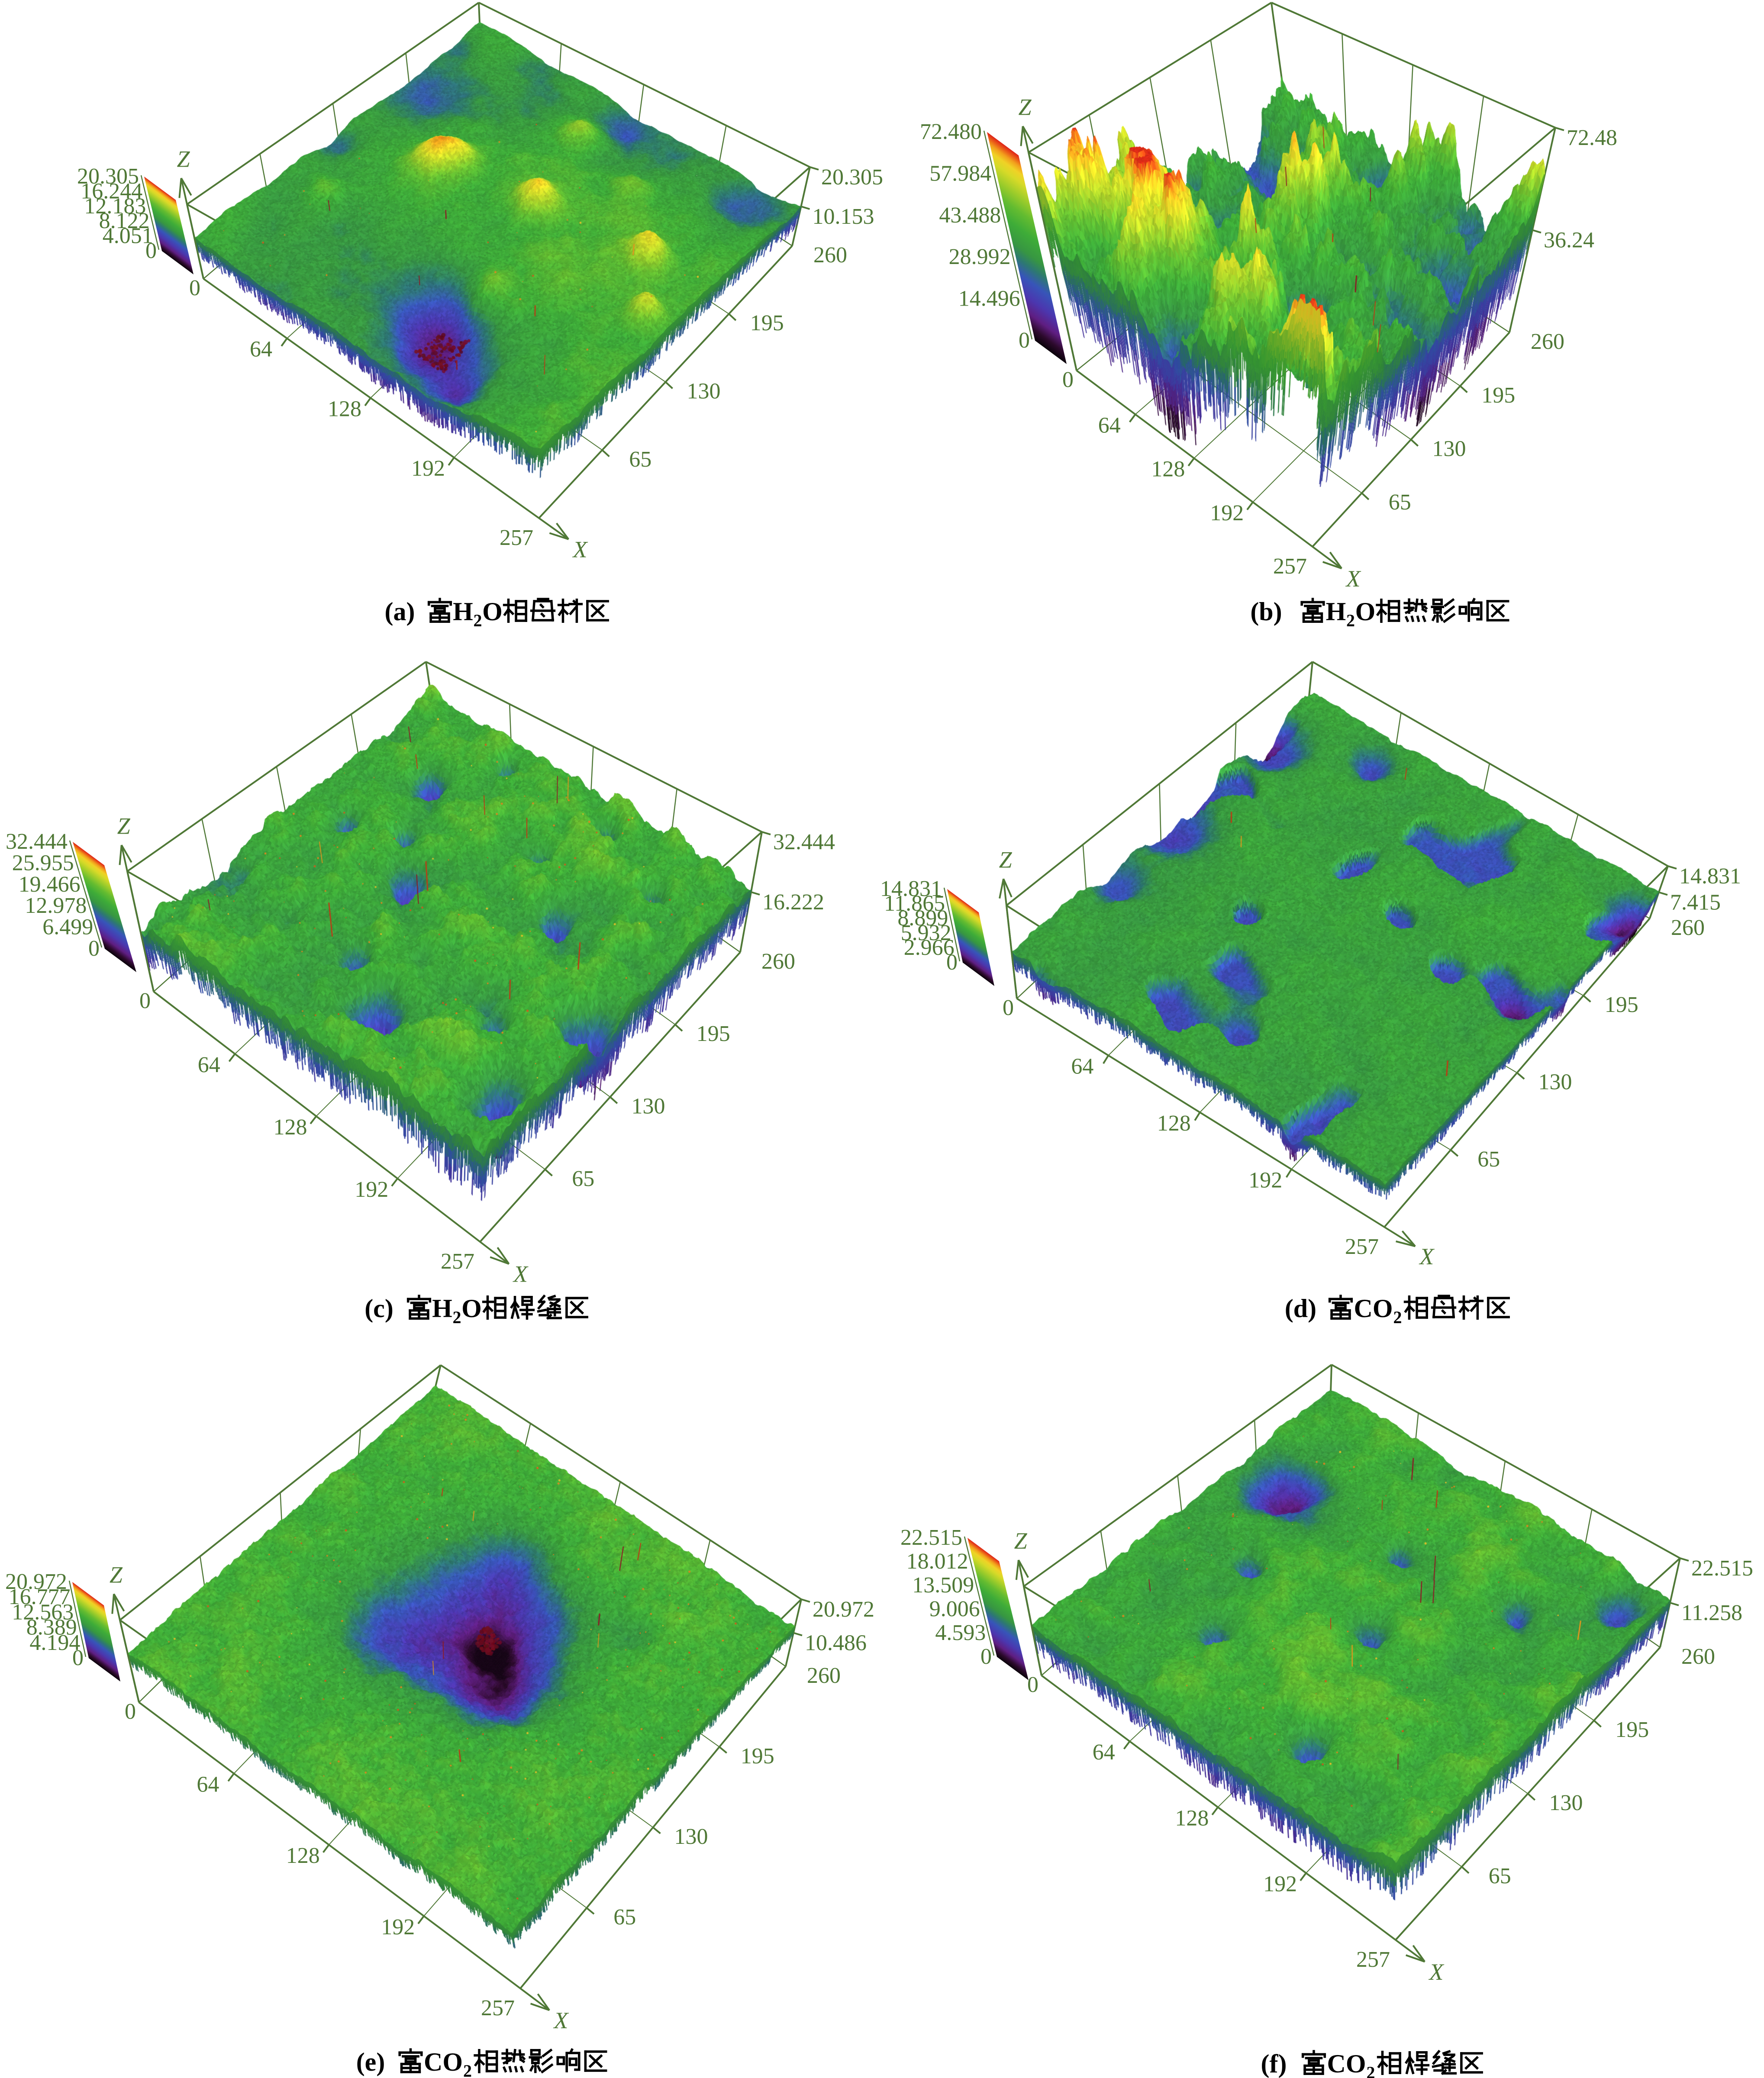 Image resolution: width=1764 pixels, height=2078 pixels. Describe the element at coordinates (108, 176) in the screenshot. I see `svg-text: 20.305` at that location.